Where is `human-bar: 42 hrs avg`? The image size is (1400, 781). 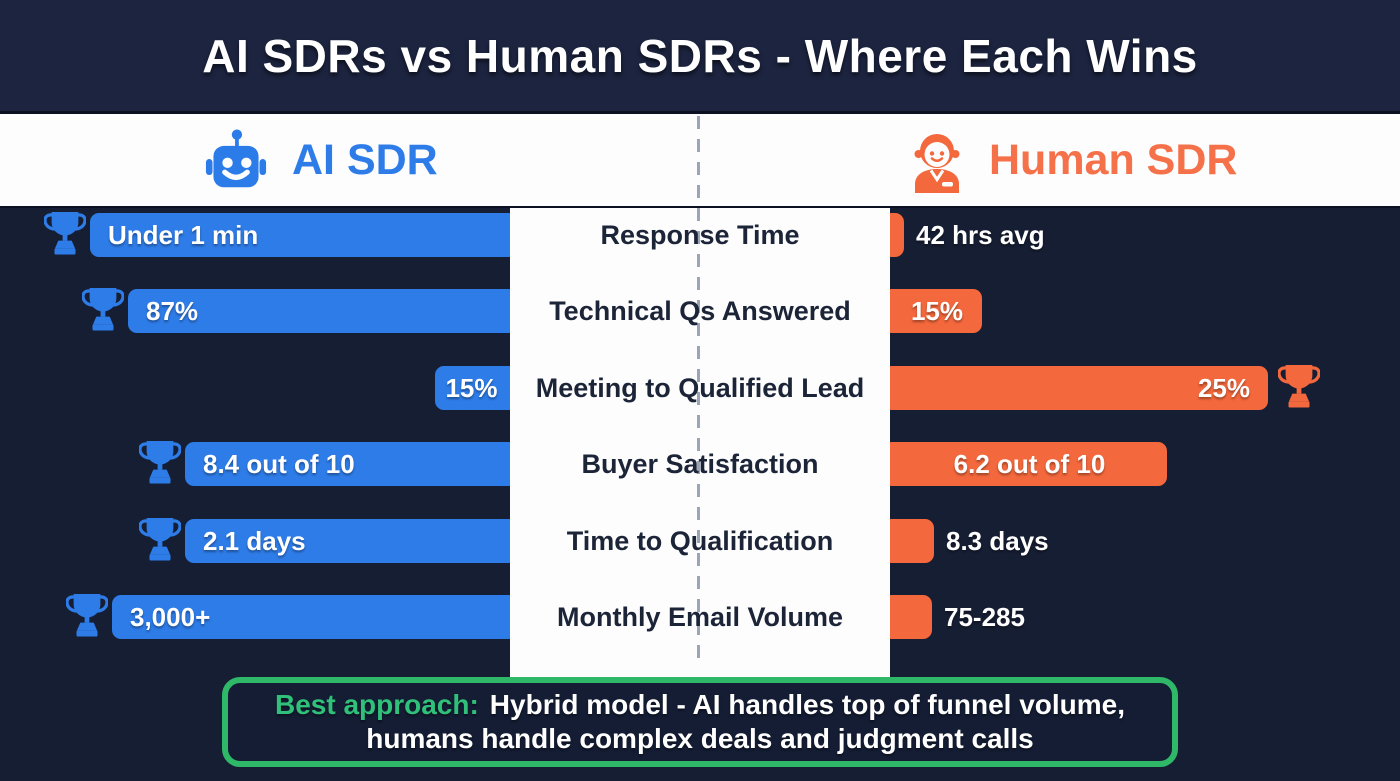 human-bar: 42 hrs avg is located at coordinates (963, 235).